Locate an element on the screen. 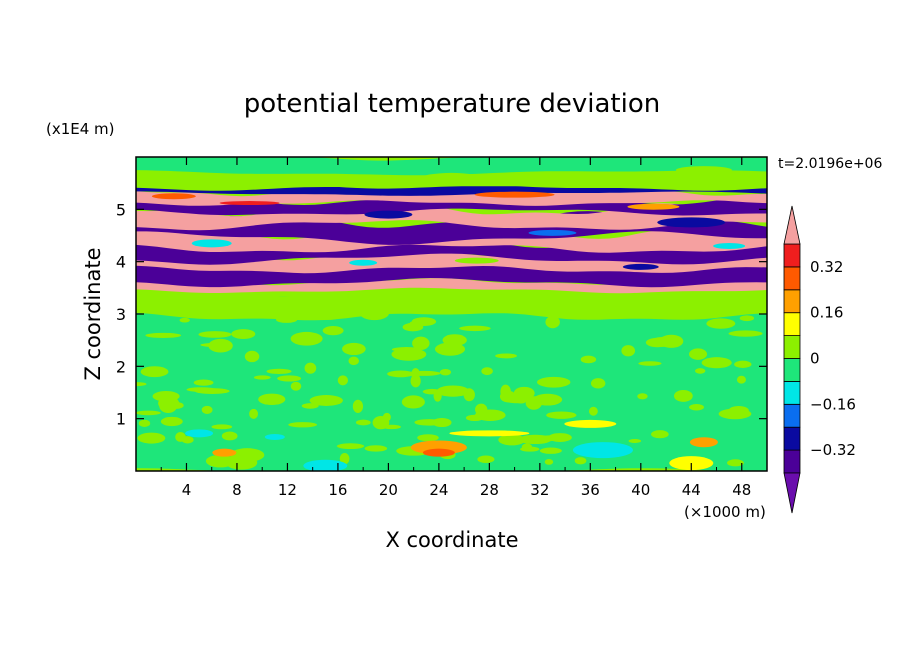 The width and height of the screenshot is (904, 654). y-tick-label: 3 is located at coordinates (121, 314).